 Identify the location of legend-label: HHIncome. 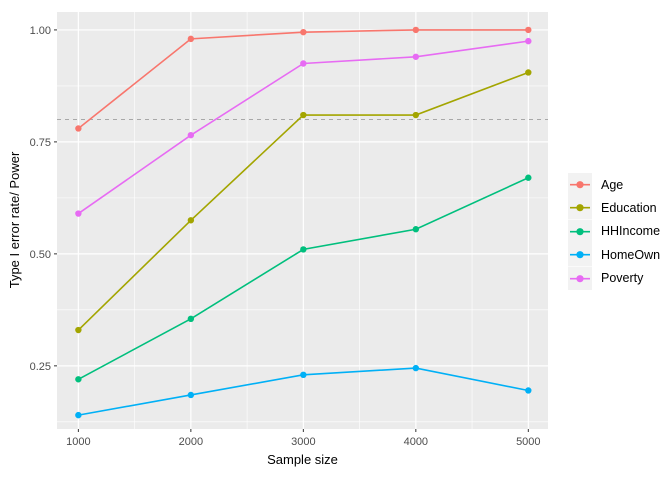
(631, 231).